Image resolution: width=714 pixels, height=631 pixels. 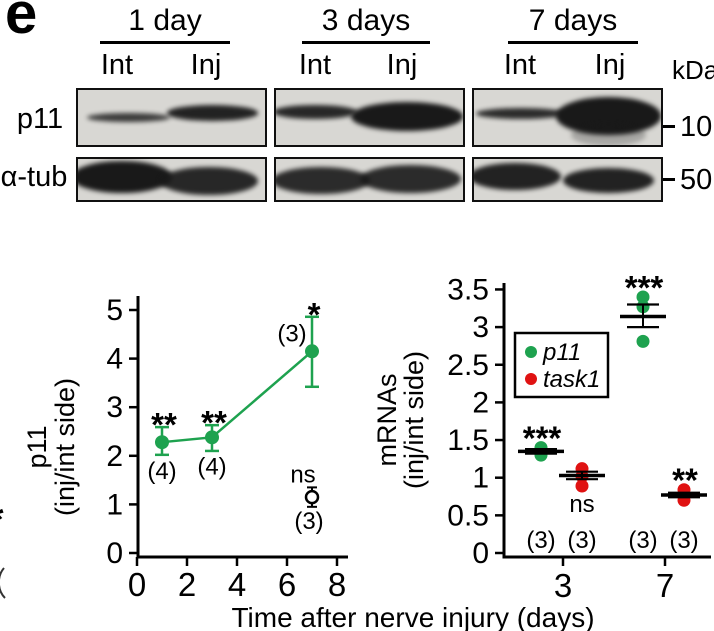 What do you see at coordinates (468, 365) in the screenshot?
I see `y-tick-label: 2.5` at bounding box center [468, 365].